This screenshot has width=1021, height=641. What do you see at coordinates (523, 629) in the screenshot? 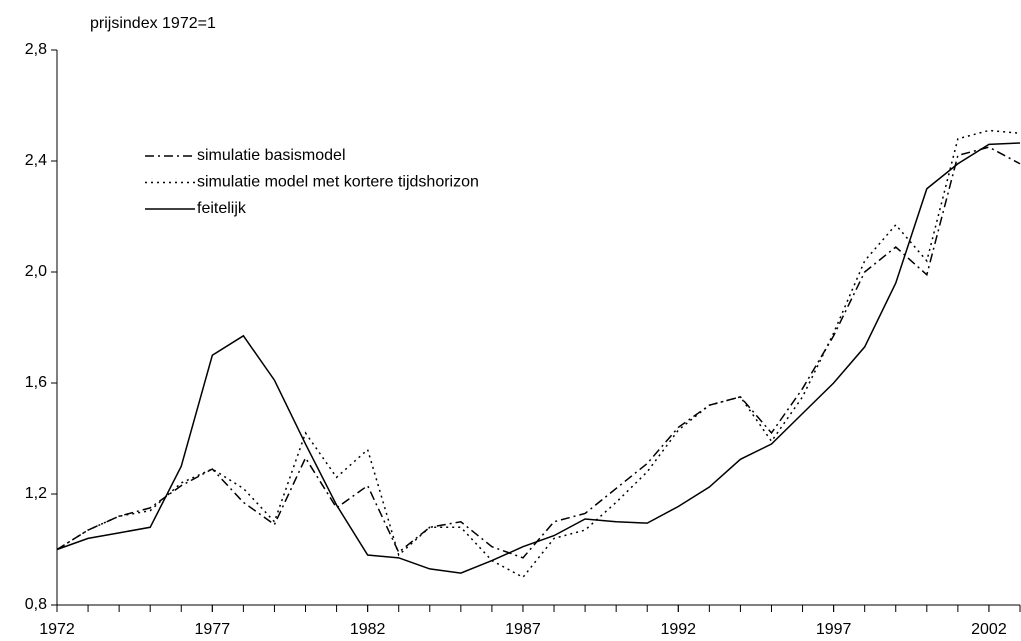
I see `x-tick-label: 1987` at bounding box center [523, 629].